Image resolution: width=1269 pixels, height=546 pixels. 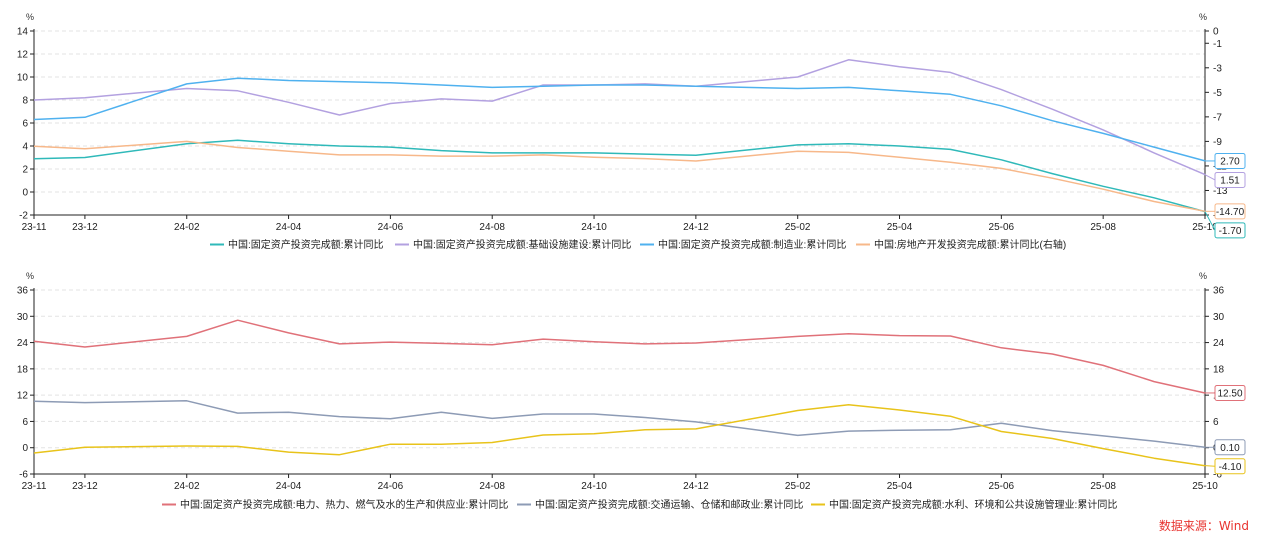 What do you see at coordinates (23, 343) in the screenshot?
I see `left-tick-label: 24` at bounding box center [23, 343].